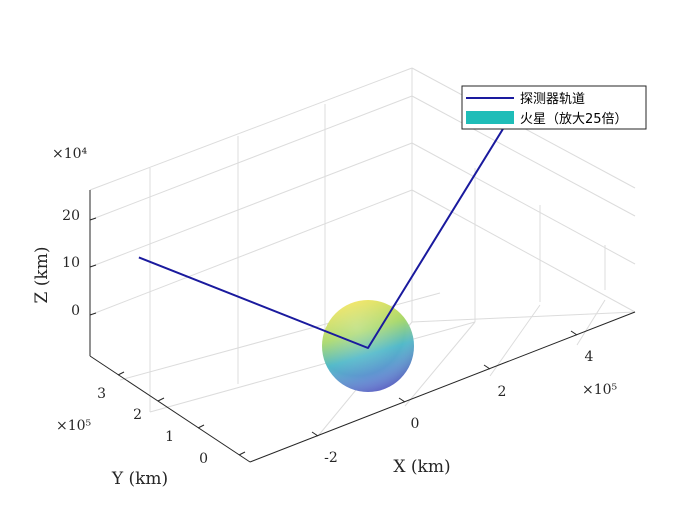 The image size is (700, 525). Describe the element at coordinates (170, 409) in the screenshot. I see `y-axis-line` at that location.